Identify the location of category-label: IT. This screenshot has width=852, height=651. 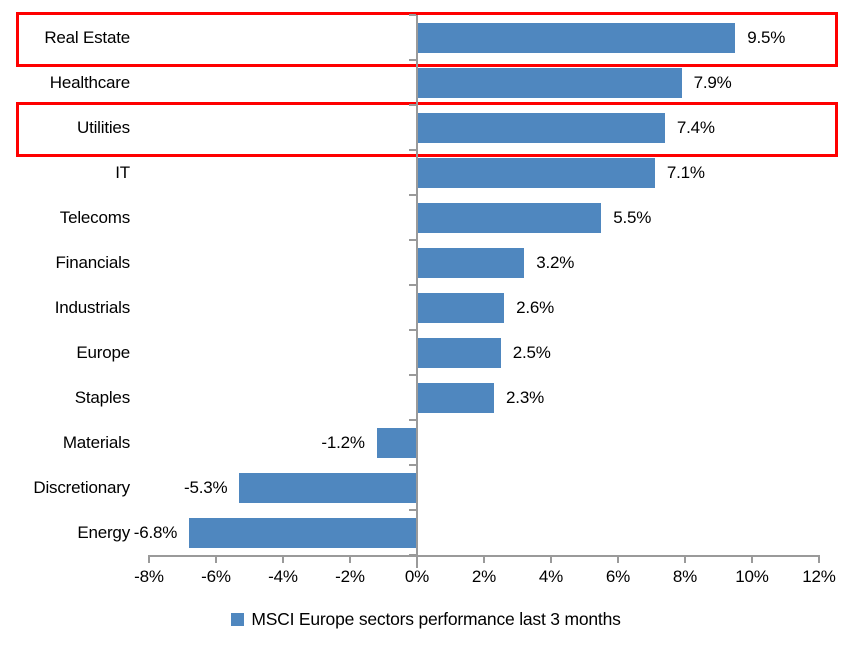
(122, 172).